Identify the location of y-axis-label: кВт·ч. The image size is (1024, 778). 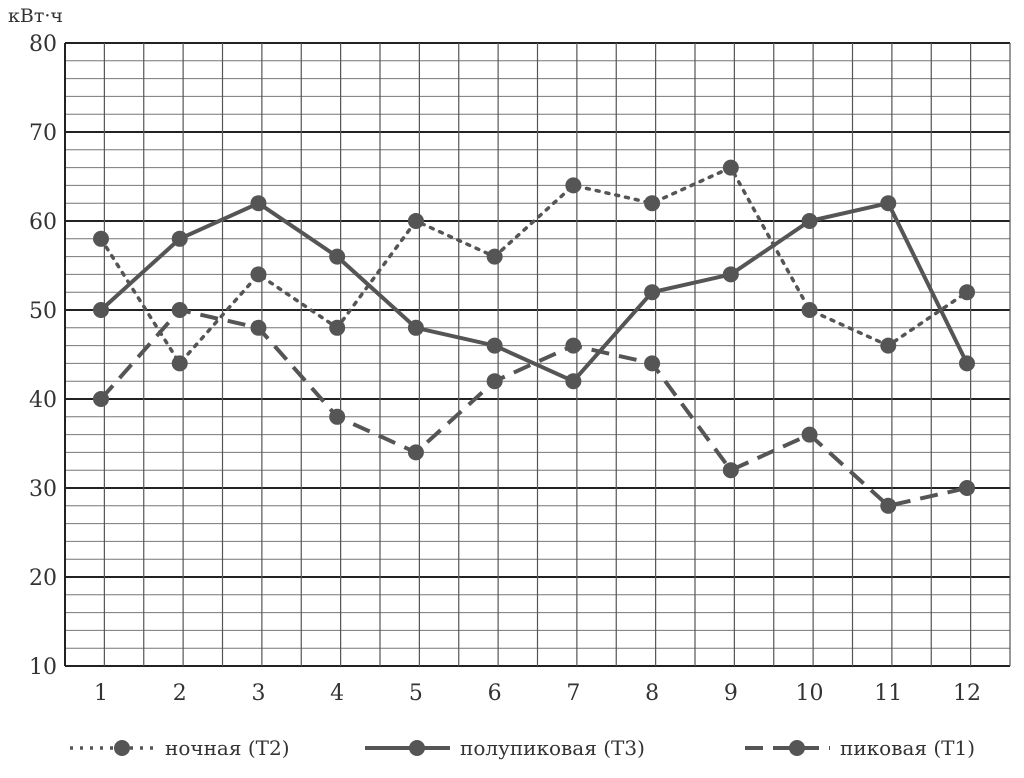
(35, 16).